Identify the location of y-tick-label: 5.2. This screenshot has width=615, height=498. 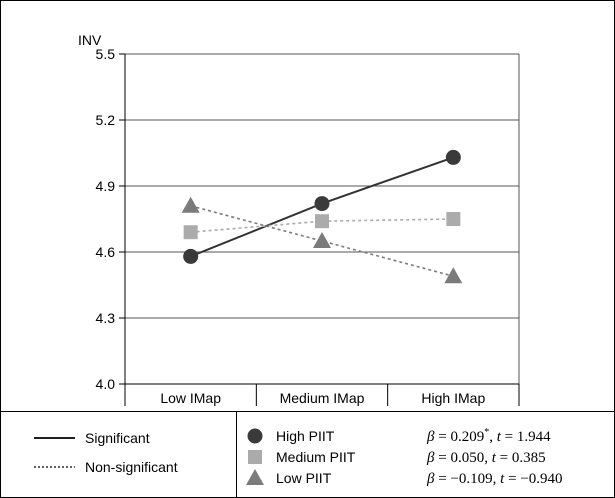
(106, 120).